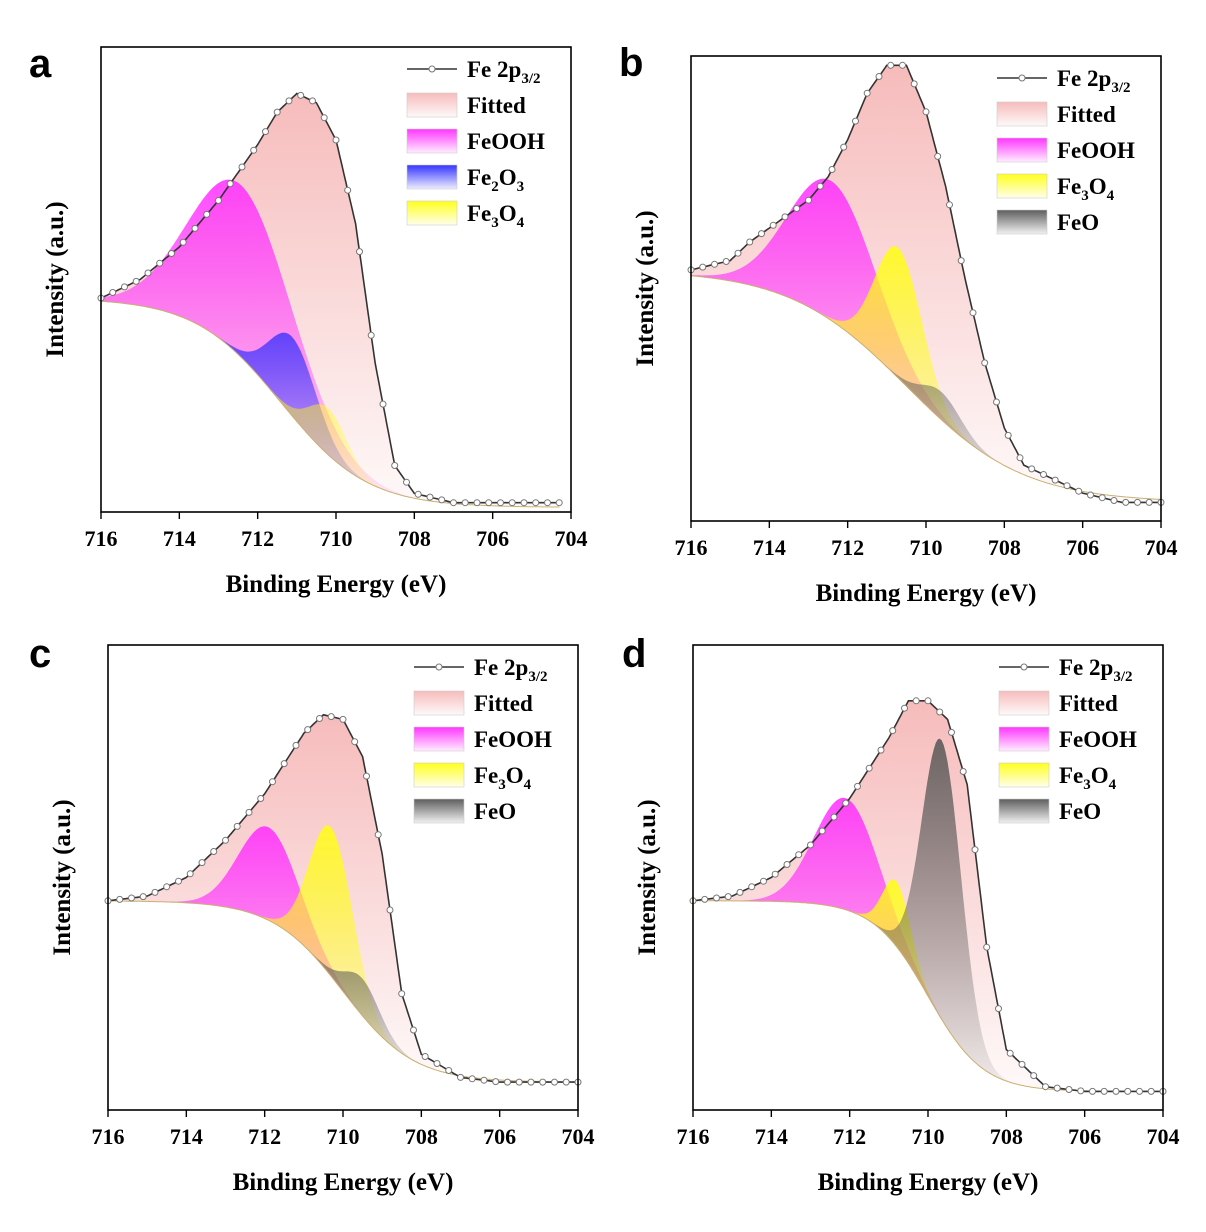 Image resolution: width=1206 pixels, height=1232 pixels. I want to click on legend-swatch-fe3o4, so click(1022, 186).